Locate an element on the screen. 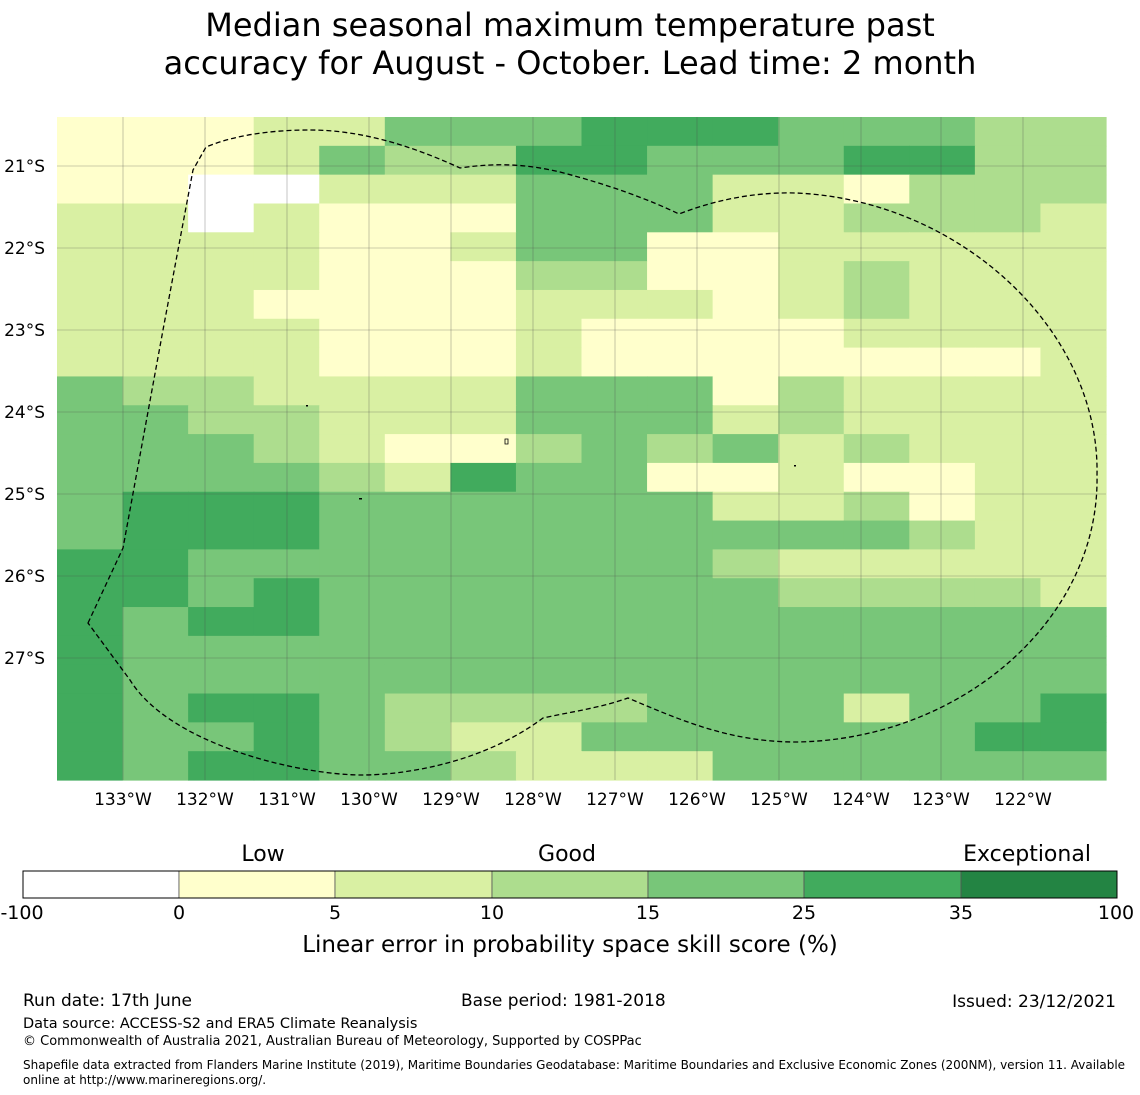 Image resolution: width=1140 pixels, height=1095 pixels. latitude-label: 23°S is located at coordinates (24, 331).